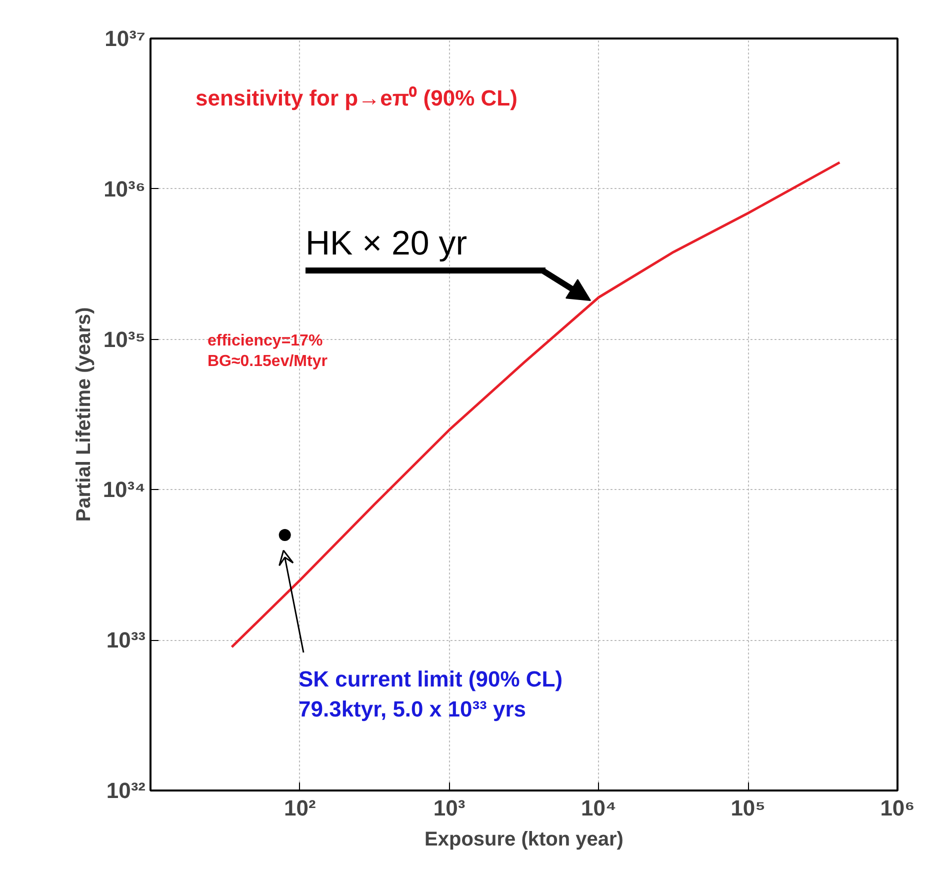  Describe the element at coordinates (748, 808) in the screenshot. I see `x-tick-label: 10⁵` at that location.